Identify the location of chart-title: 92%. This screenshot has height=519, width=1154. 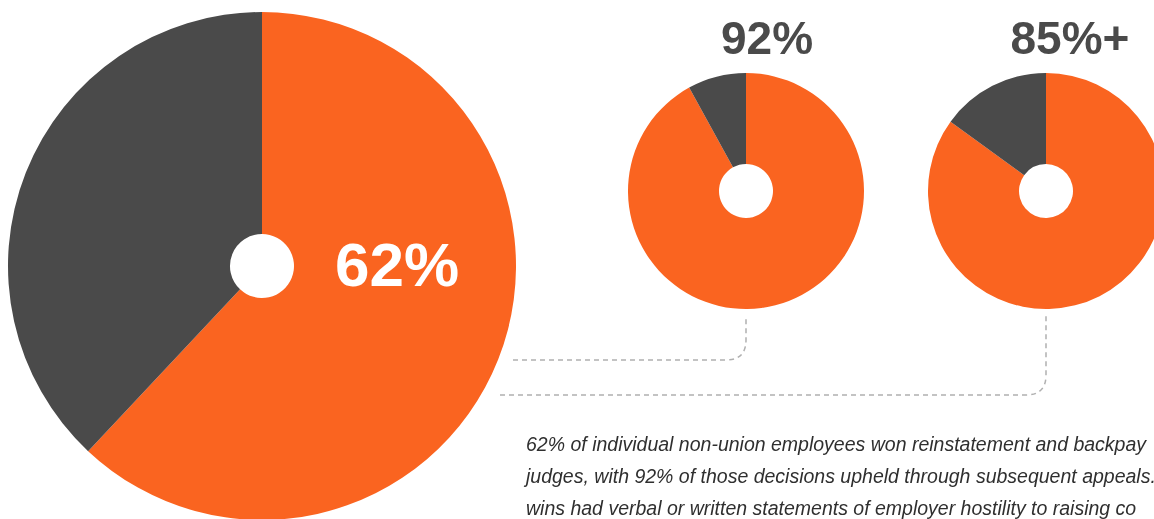
(767, 38).